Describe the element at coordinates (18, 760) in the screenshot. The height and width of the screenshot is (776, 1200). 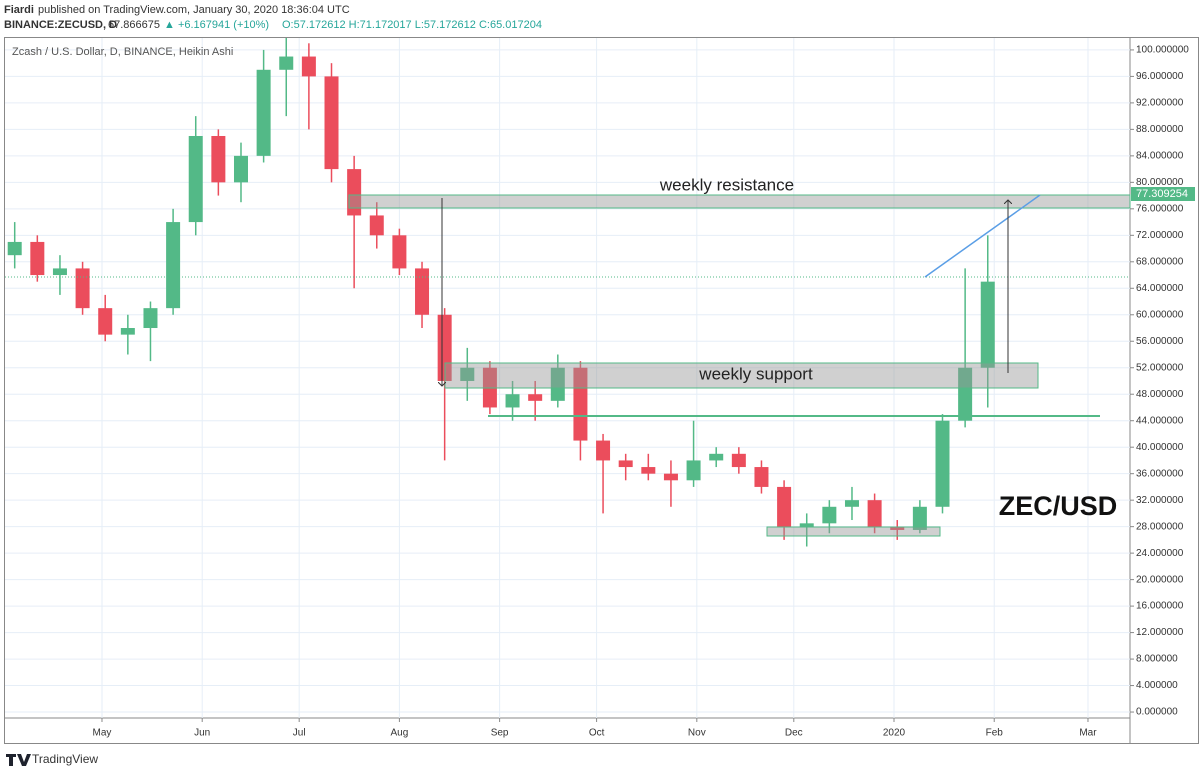
I see `logo` at that location.